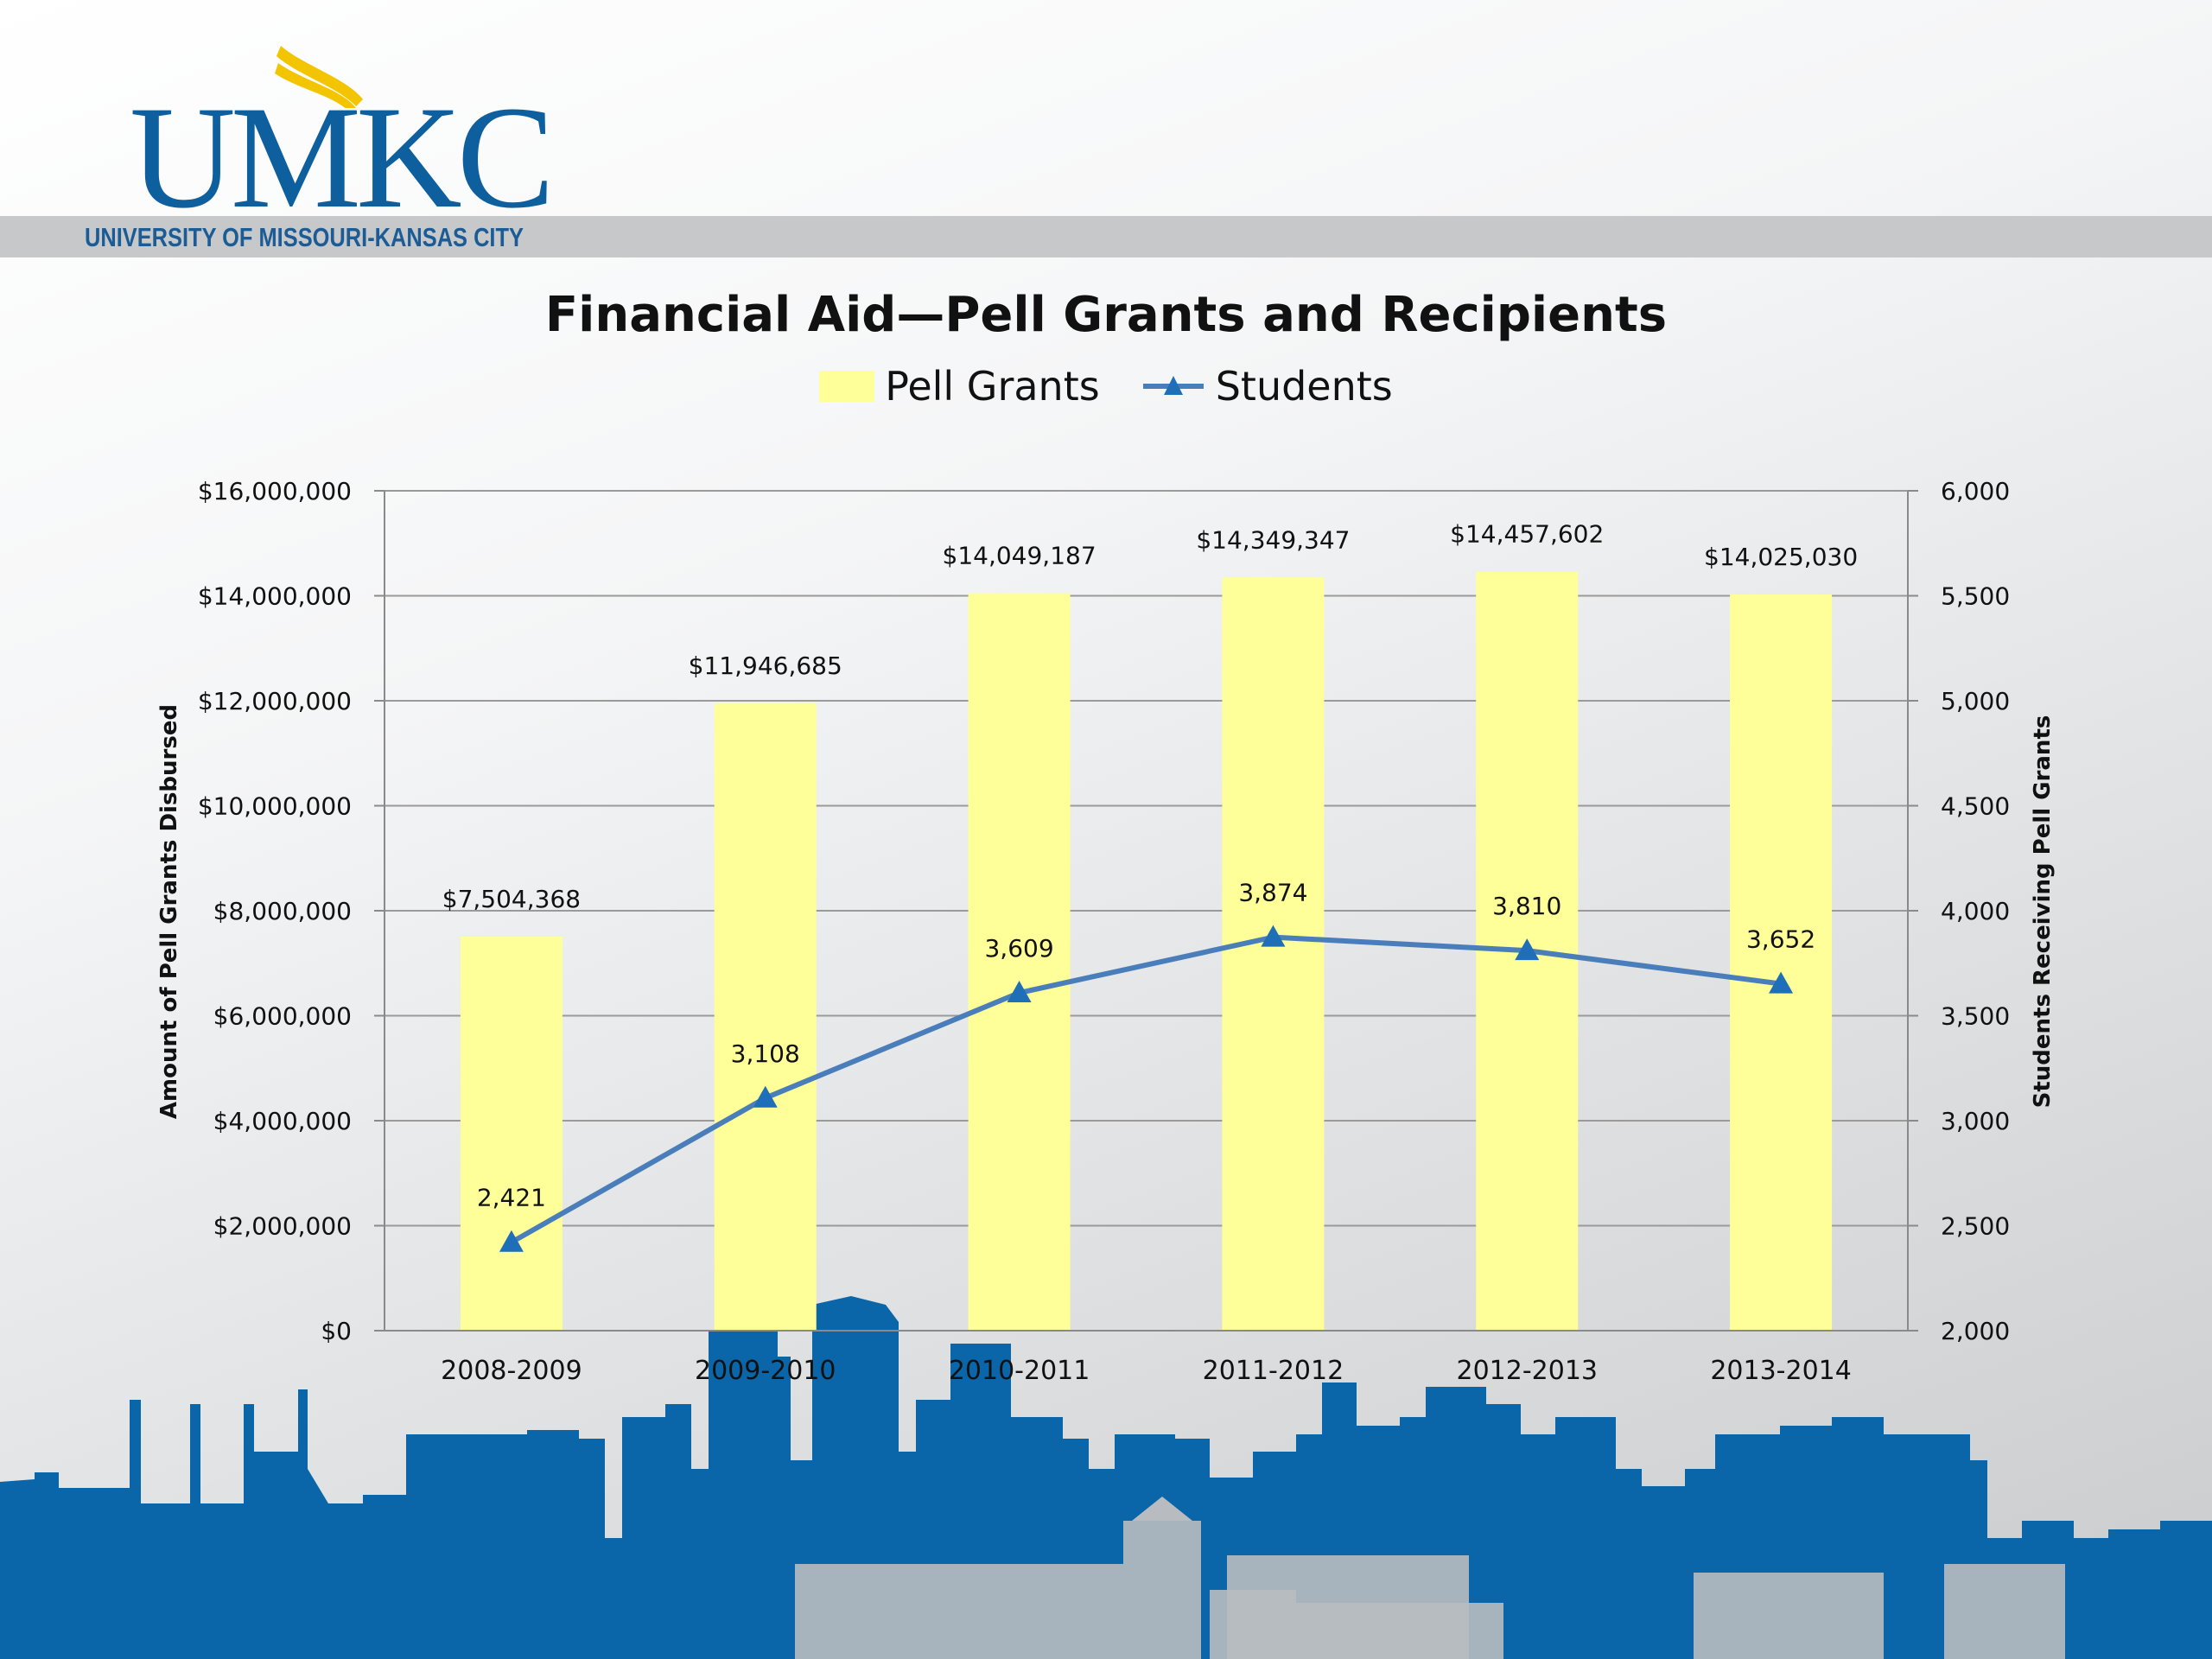 The height and width of the screenshot is (1659, 2212). I want to click on bar-data-label: $14,457,602, so click(1527, 534).